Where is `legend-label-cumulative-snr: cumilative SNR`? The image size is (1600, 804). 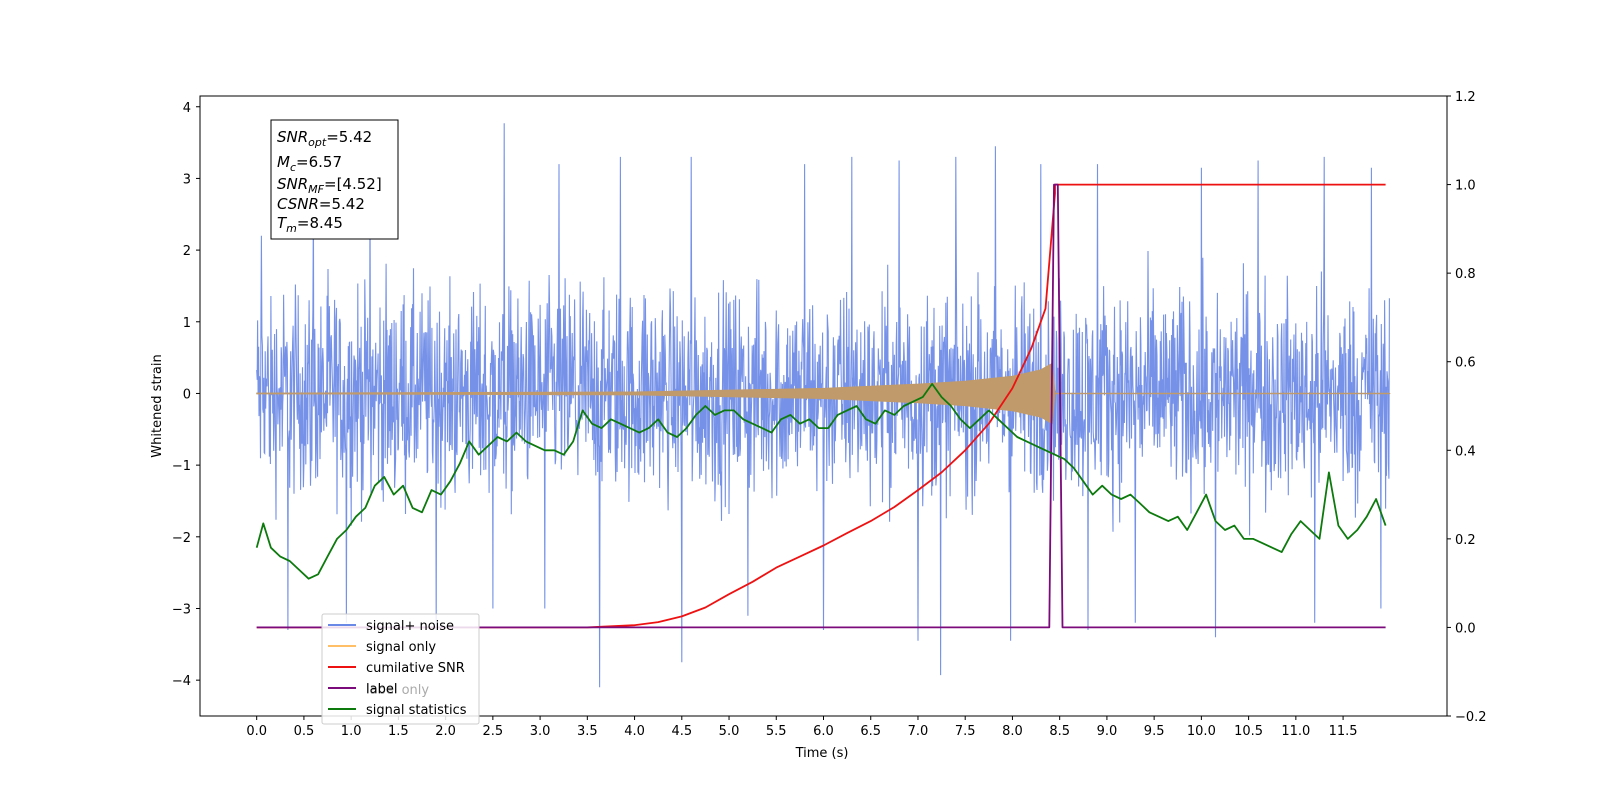
legend-label-cumulative-snr: cumilative SNR is located at coordinates (415, 668).